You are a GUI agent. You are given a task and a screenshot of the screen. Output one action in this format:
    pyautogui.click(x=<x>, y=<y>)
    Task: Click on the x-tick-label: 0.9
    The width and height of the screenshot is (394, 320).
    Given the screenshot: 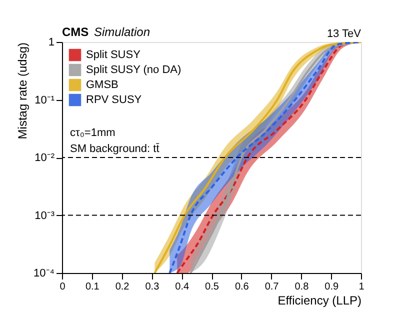 What is the action you would take?
    pyautogui.click(x=331, y=287)
    